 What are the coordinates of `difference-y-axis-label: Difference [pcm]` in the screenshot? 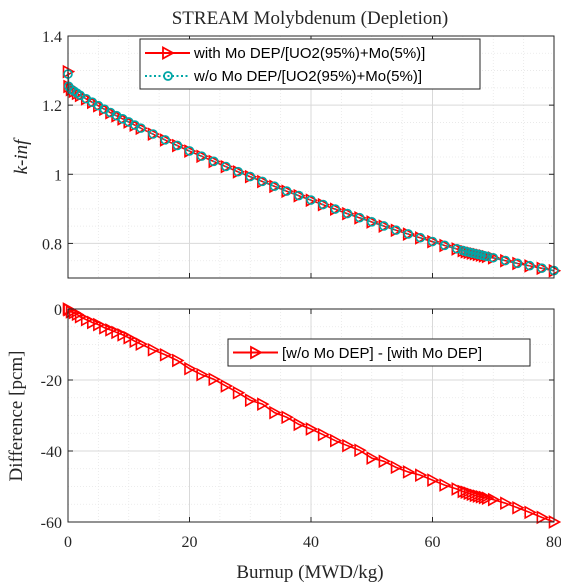 It's located at (16, 416).